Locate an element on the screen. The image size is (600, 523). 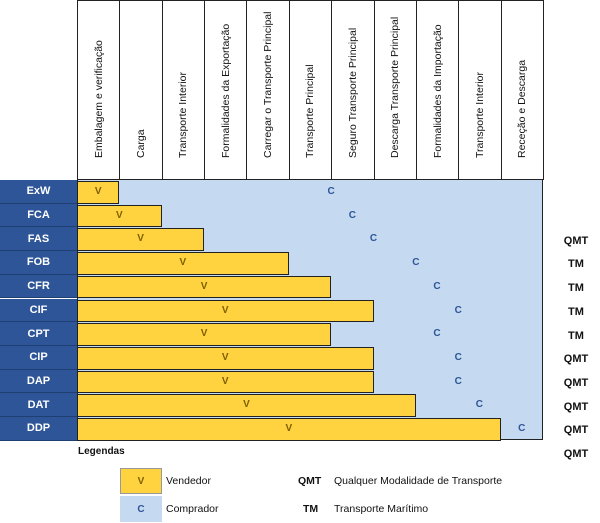
column-header: Formalidades da Importação is located at coordinates (437, 90).